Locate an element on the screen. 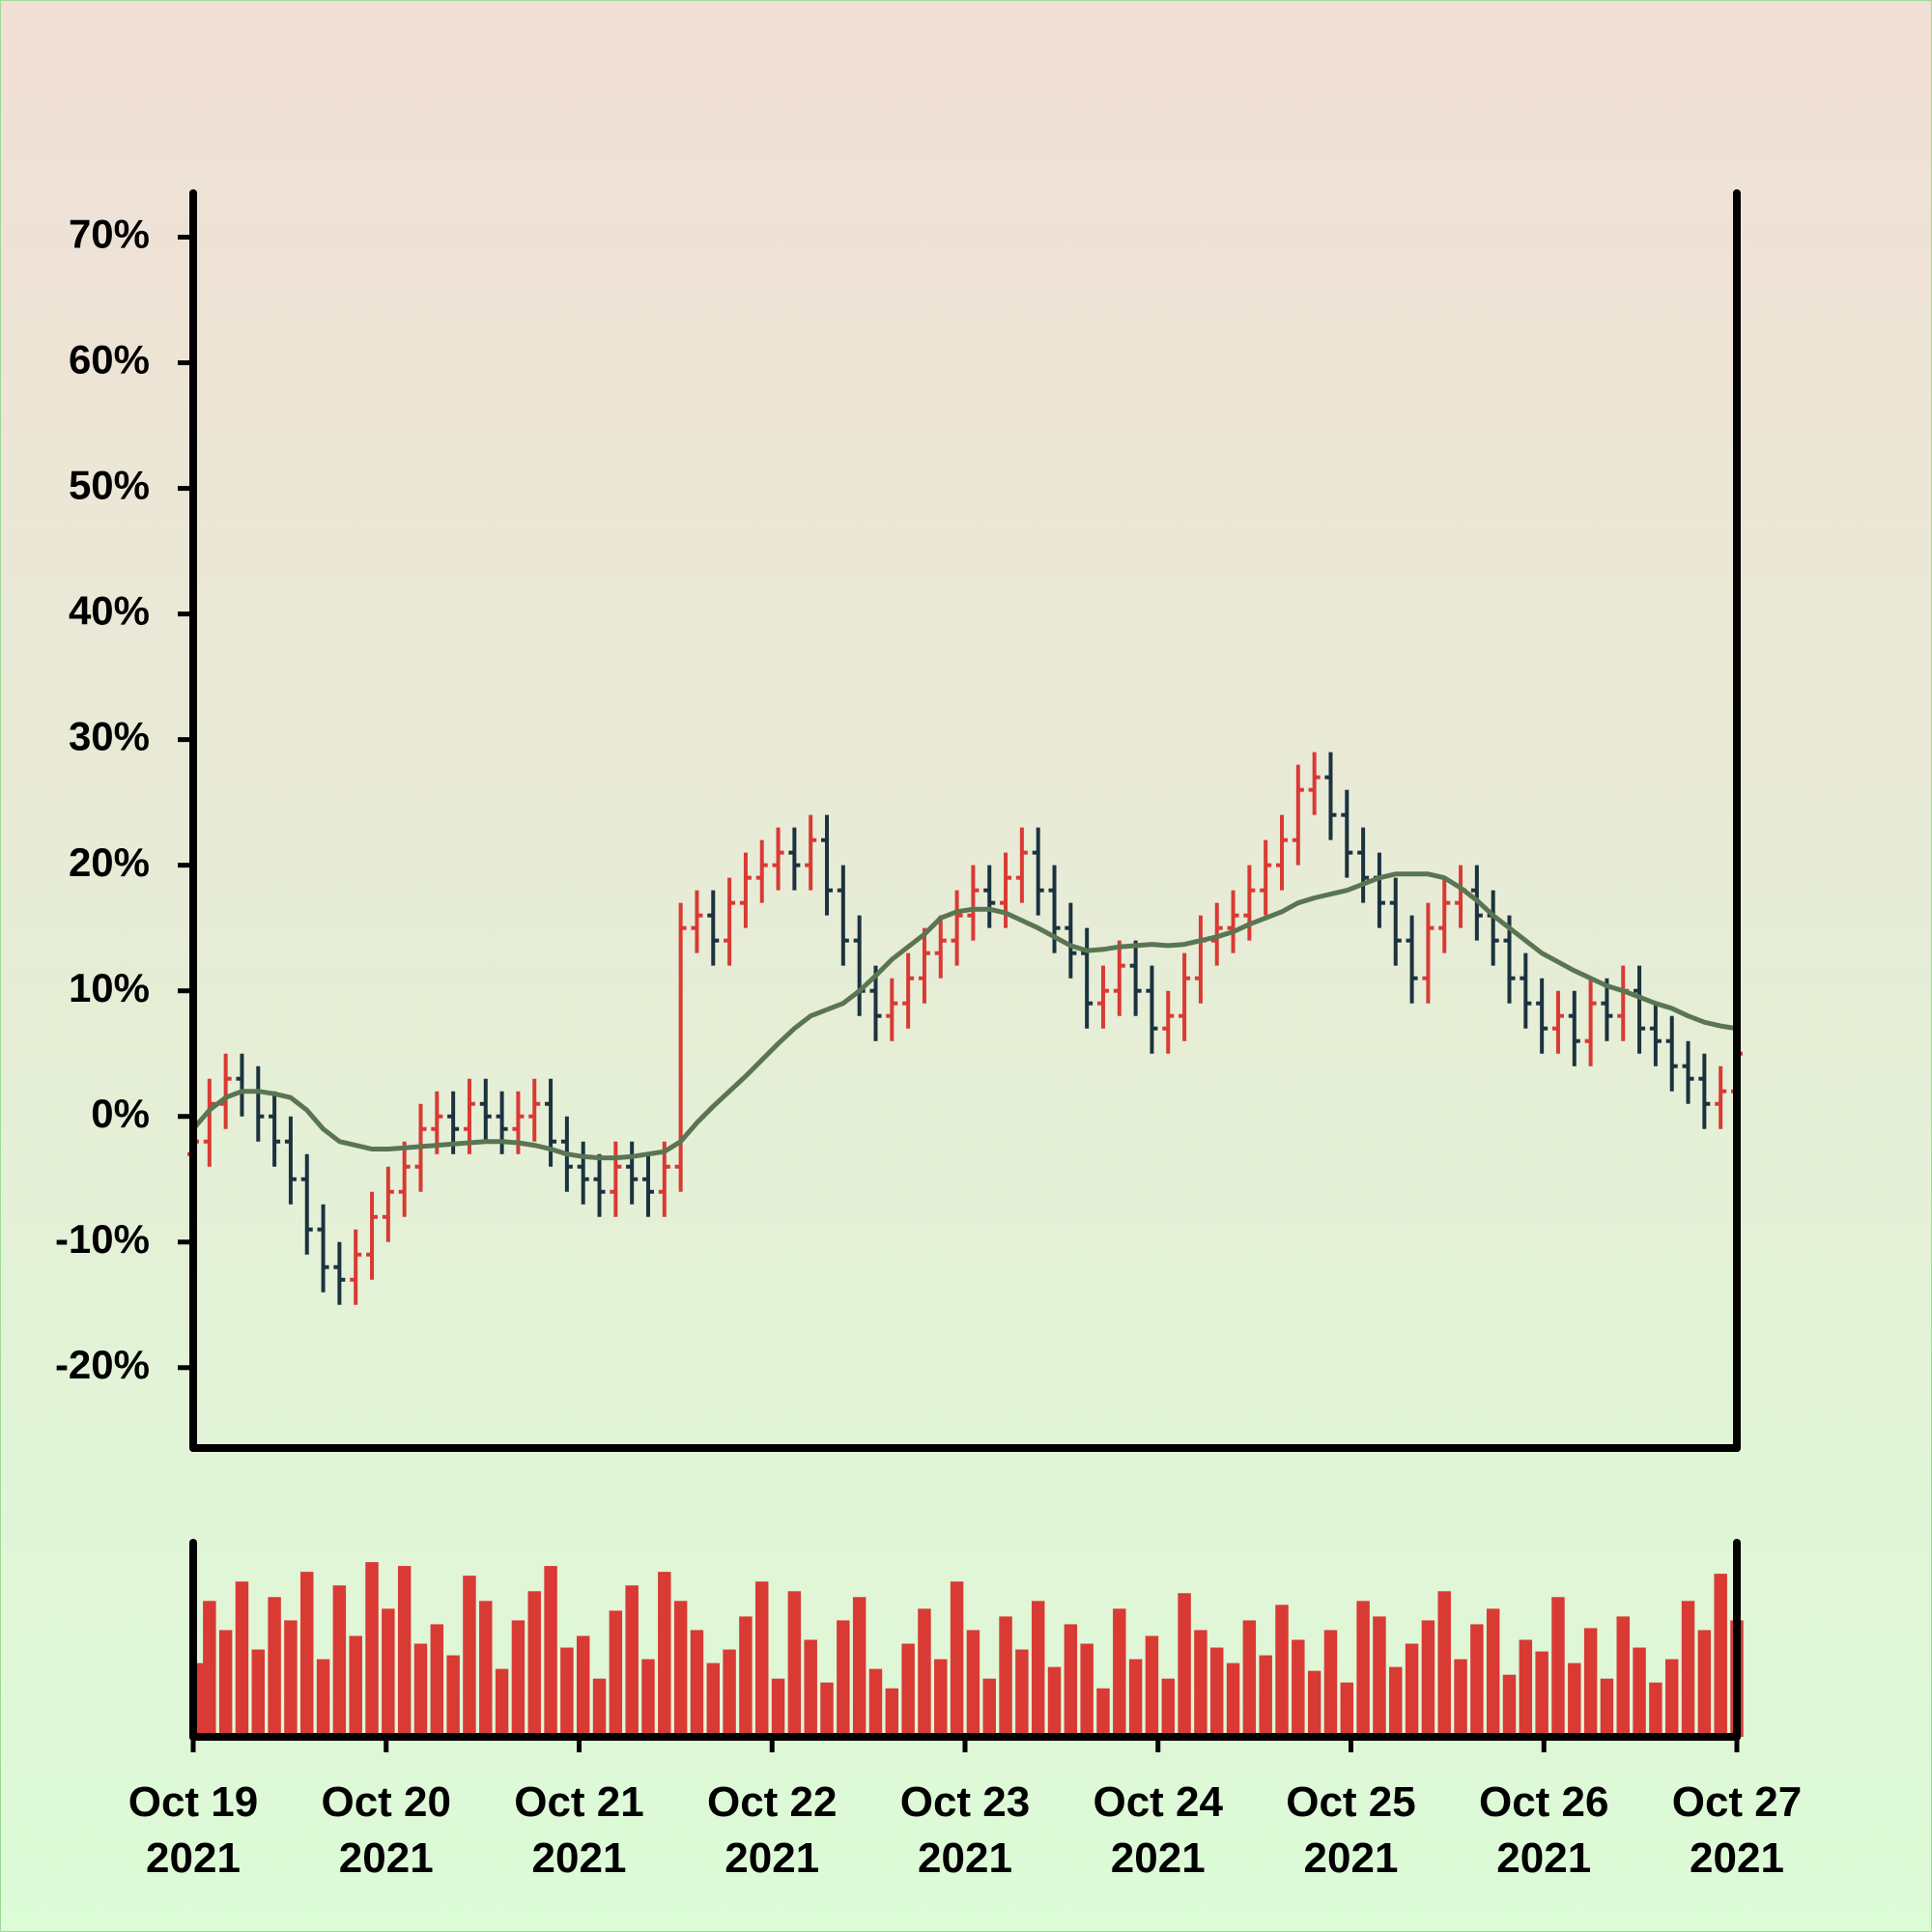  x-tick-label: Oct 25 2021 is located at coordinates (1351, 1830).